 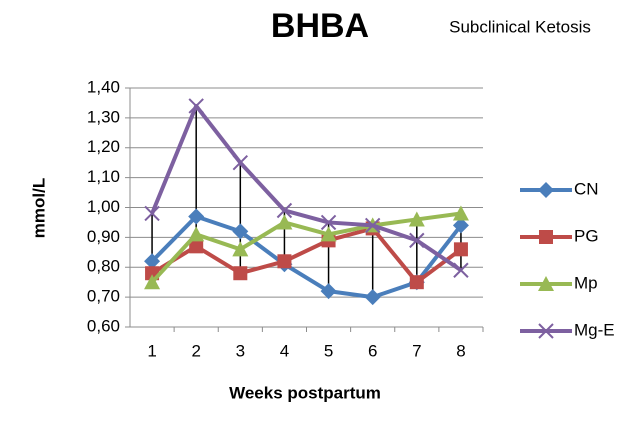 What do you see at coordinates (103, 236) in the screenshot?
I see `y-tick-label: 0,90` at bounding box center [103, 236].